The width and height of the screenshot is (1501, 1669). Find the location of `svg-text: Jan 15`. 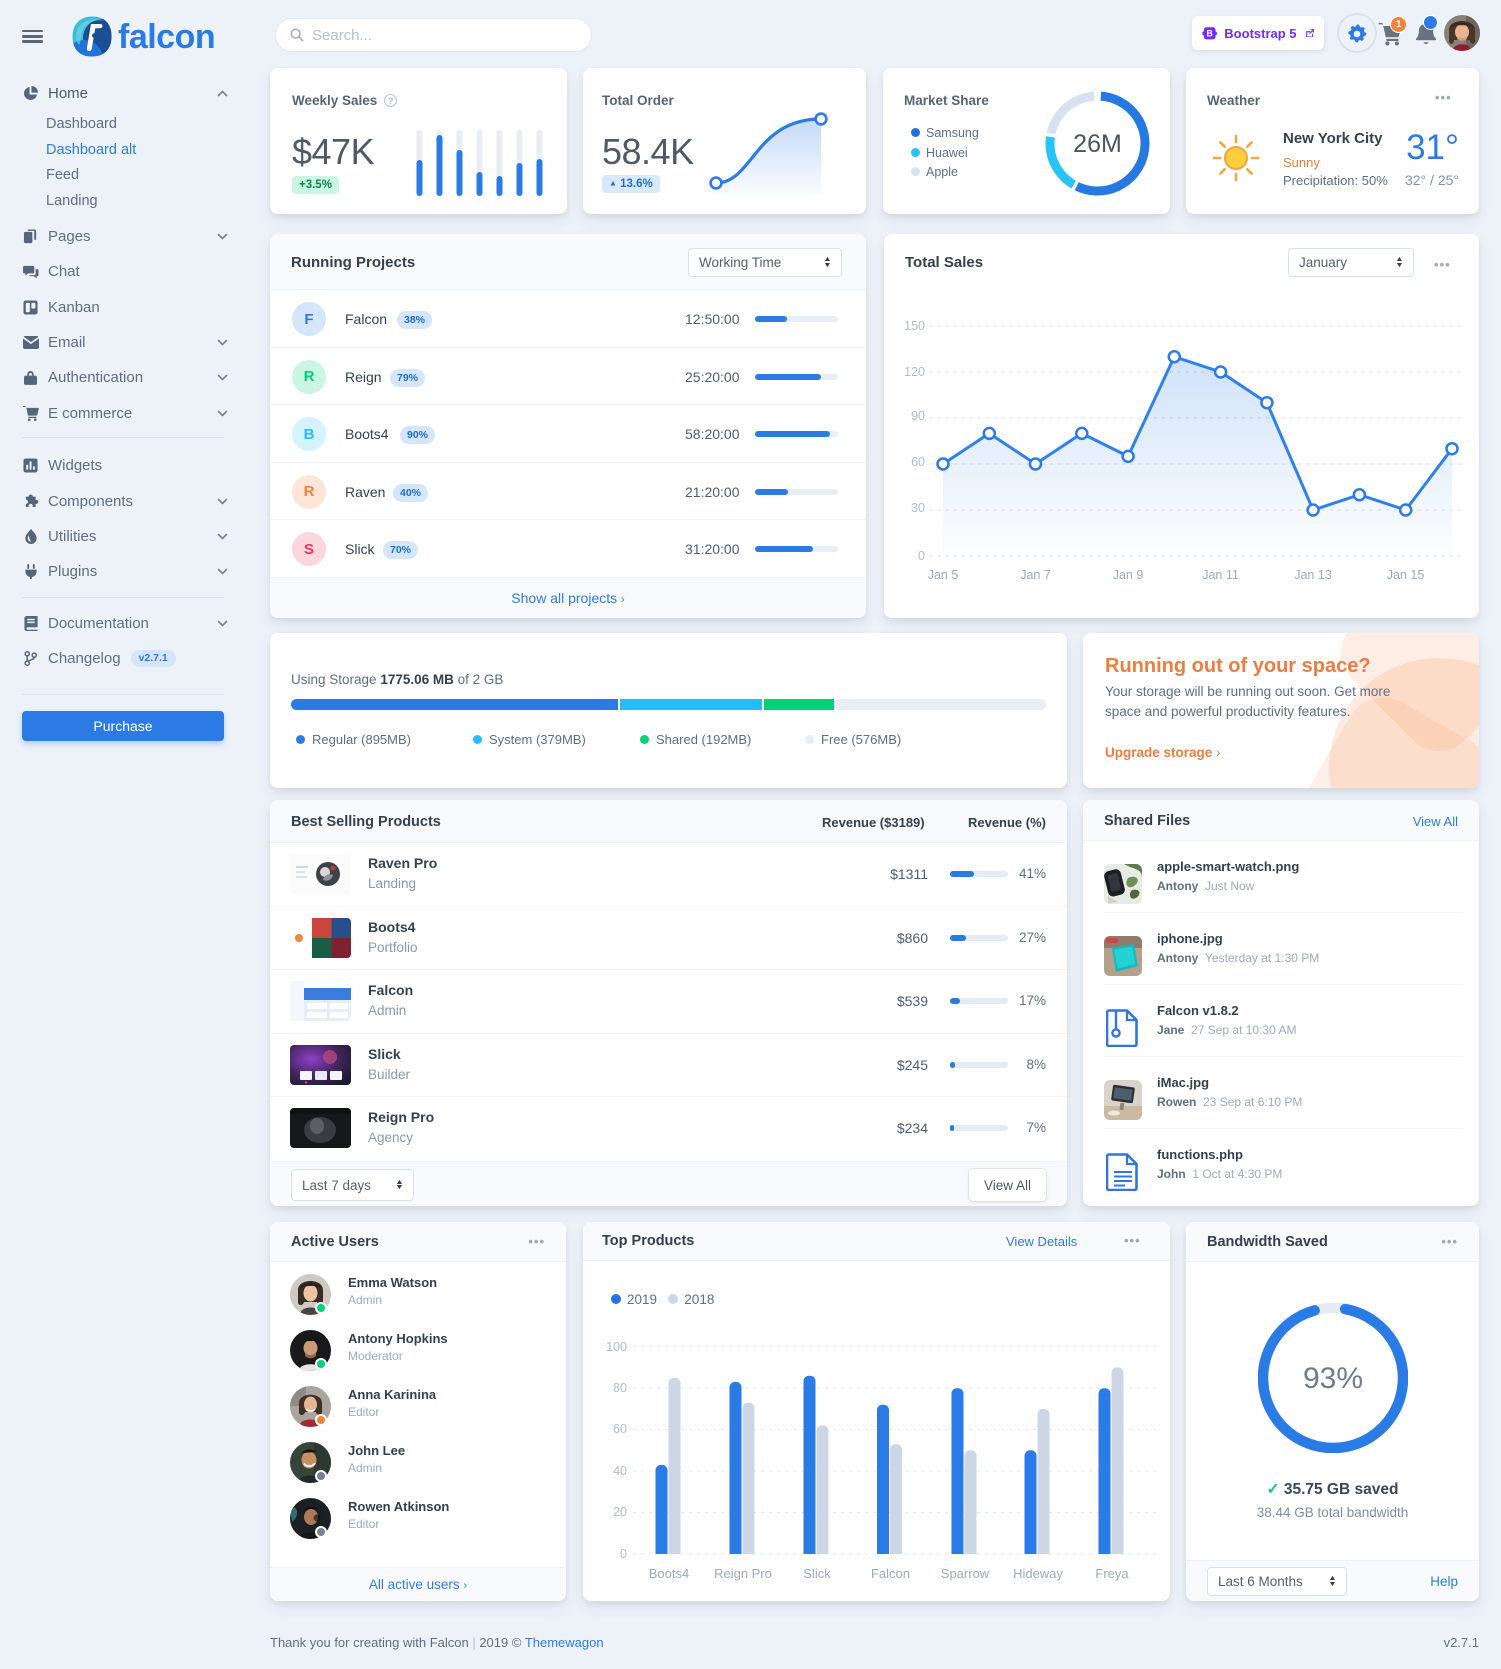

svg-text: Jan 15 is located at coordinates (1406, 575).